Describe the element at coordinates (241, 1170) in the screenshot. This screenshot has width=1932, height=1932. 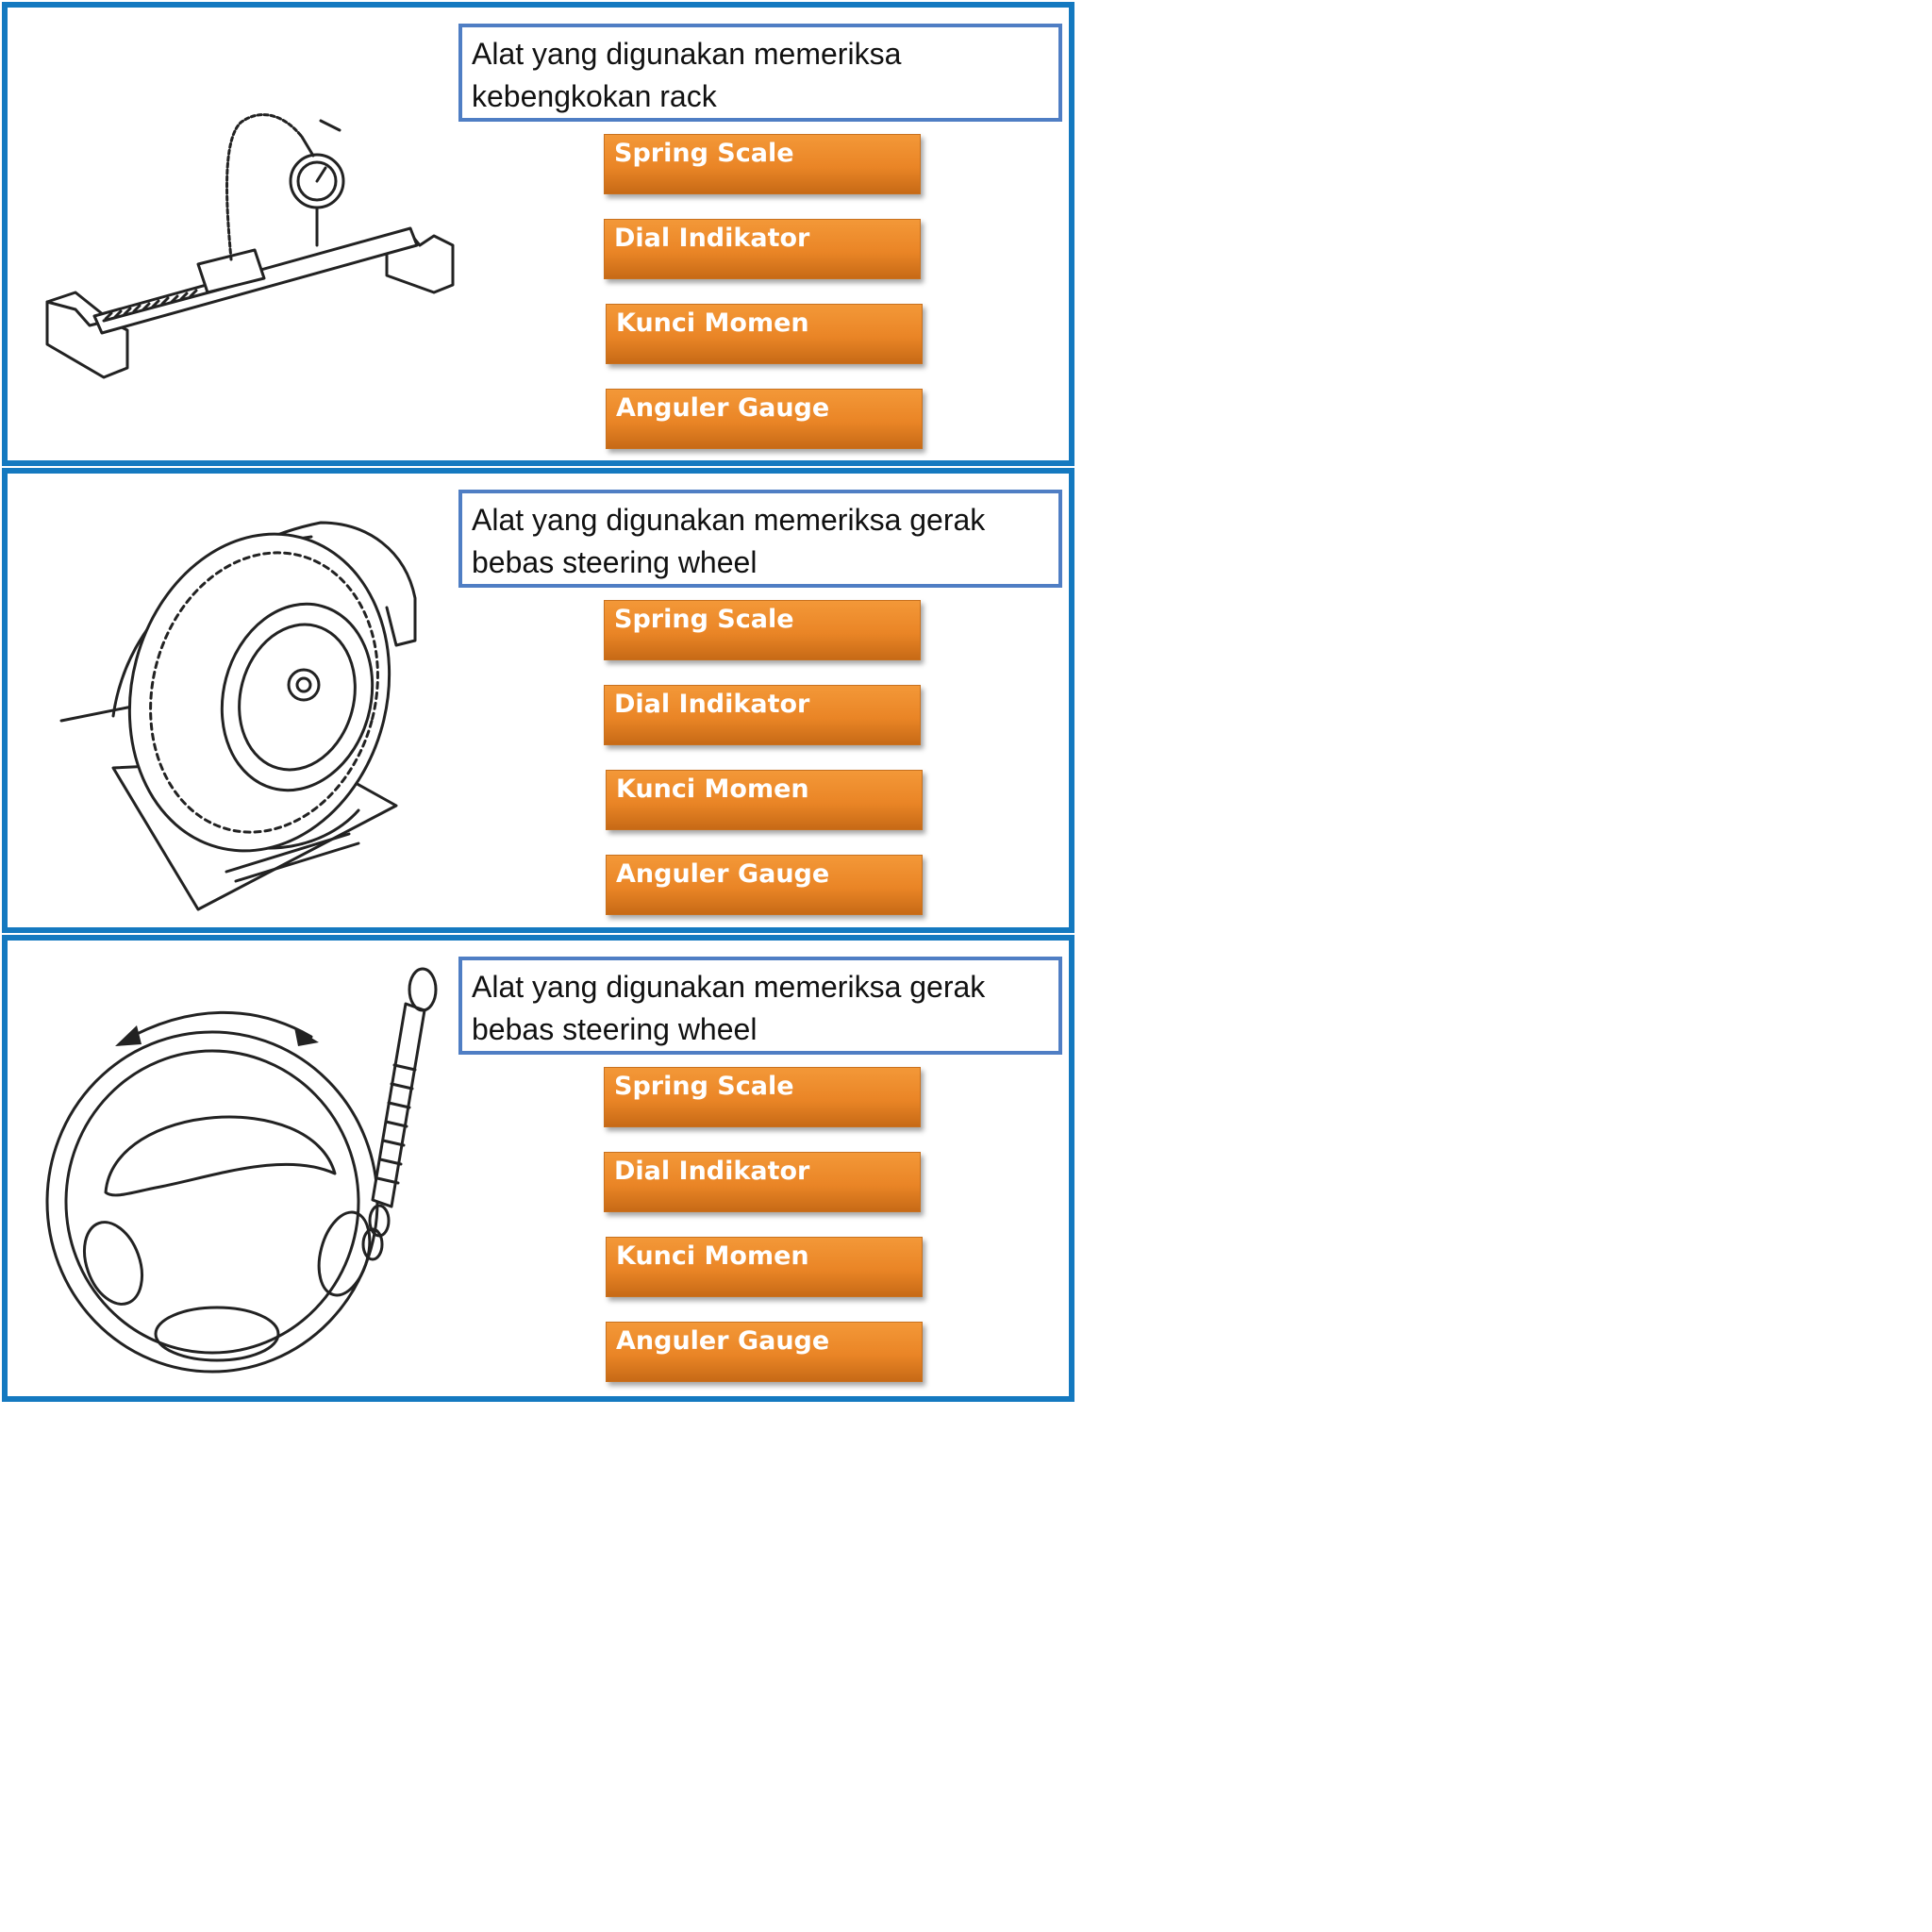
I see `steering-wheel-spring-scale-illustration` at that location.